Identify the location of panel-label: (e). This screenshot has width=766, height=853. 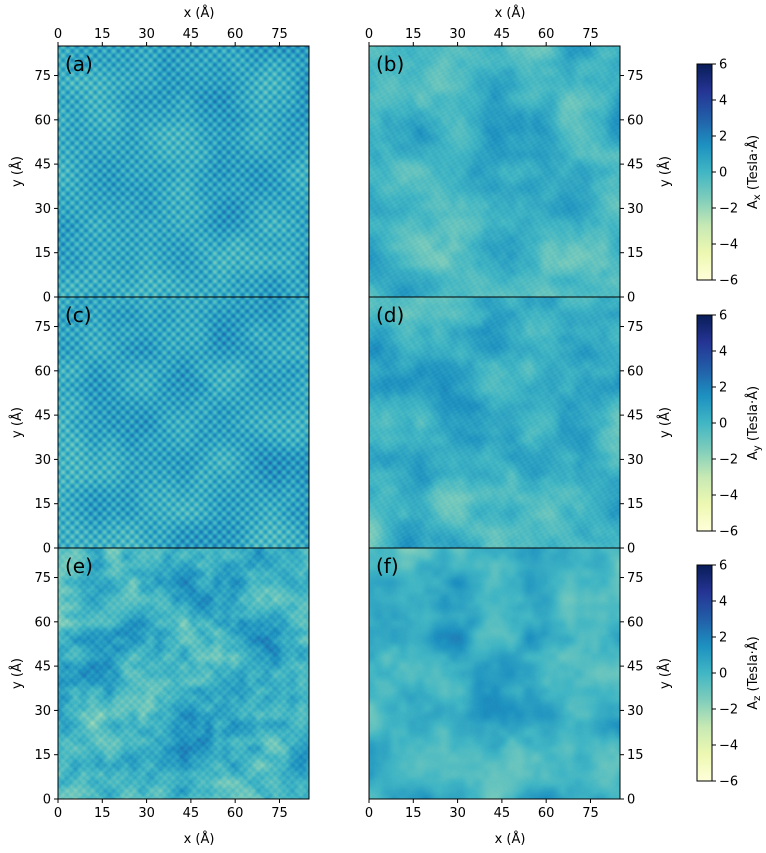
(79, 566).